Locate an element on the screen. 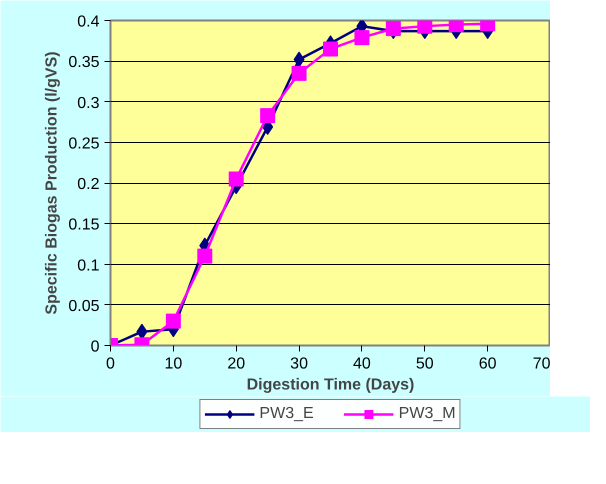 The width and height of the screenshot is (606, 484). y-tick-label: 0 is located at coordinates (95, 347).